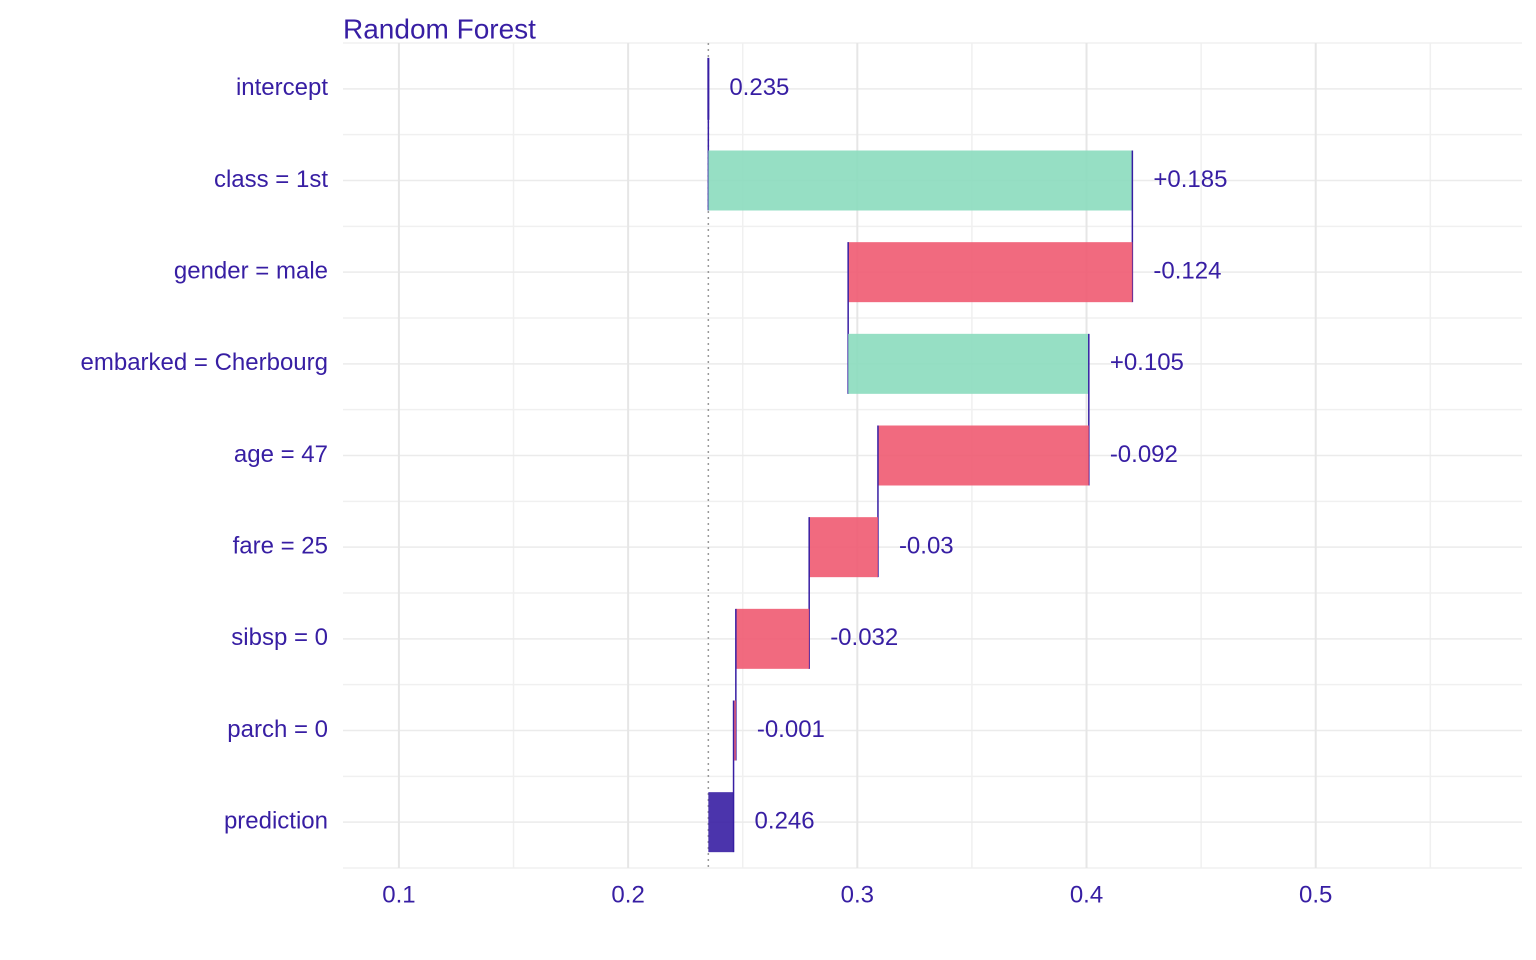 The height and width of the screenshot is (960, 1536). Describe the element at coordinates (864, 637) in the screenshot. I see `value-label: -0.032` at that location.